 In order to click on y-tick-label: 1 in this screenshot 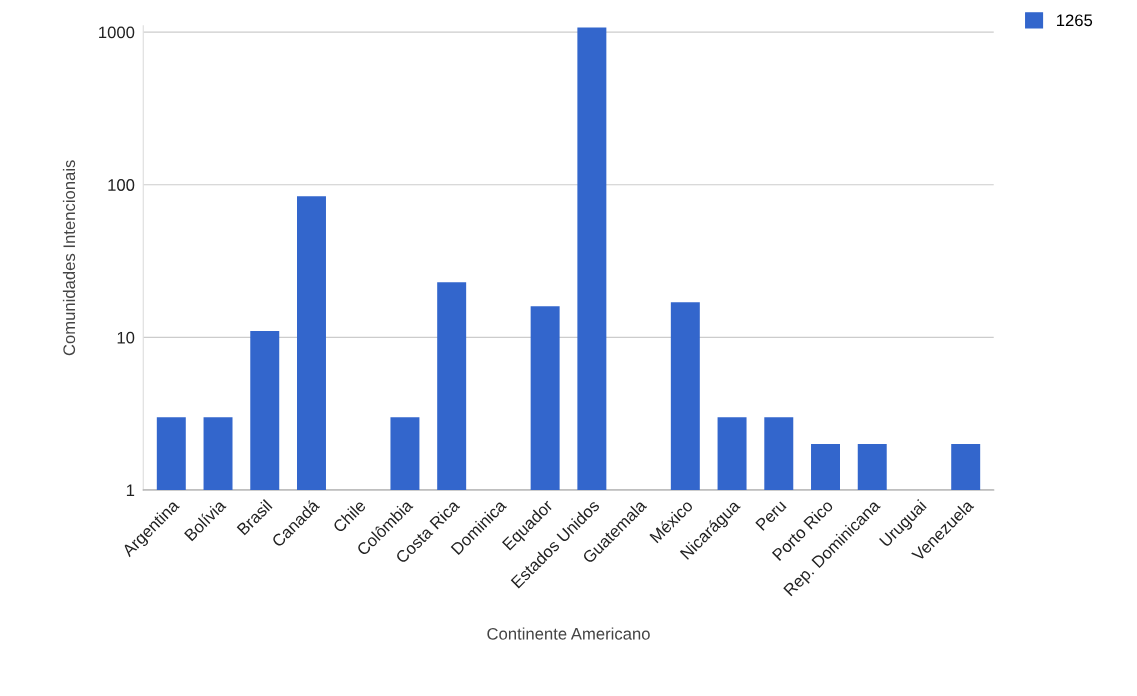, I will do `click(130, 490)`.